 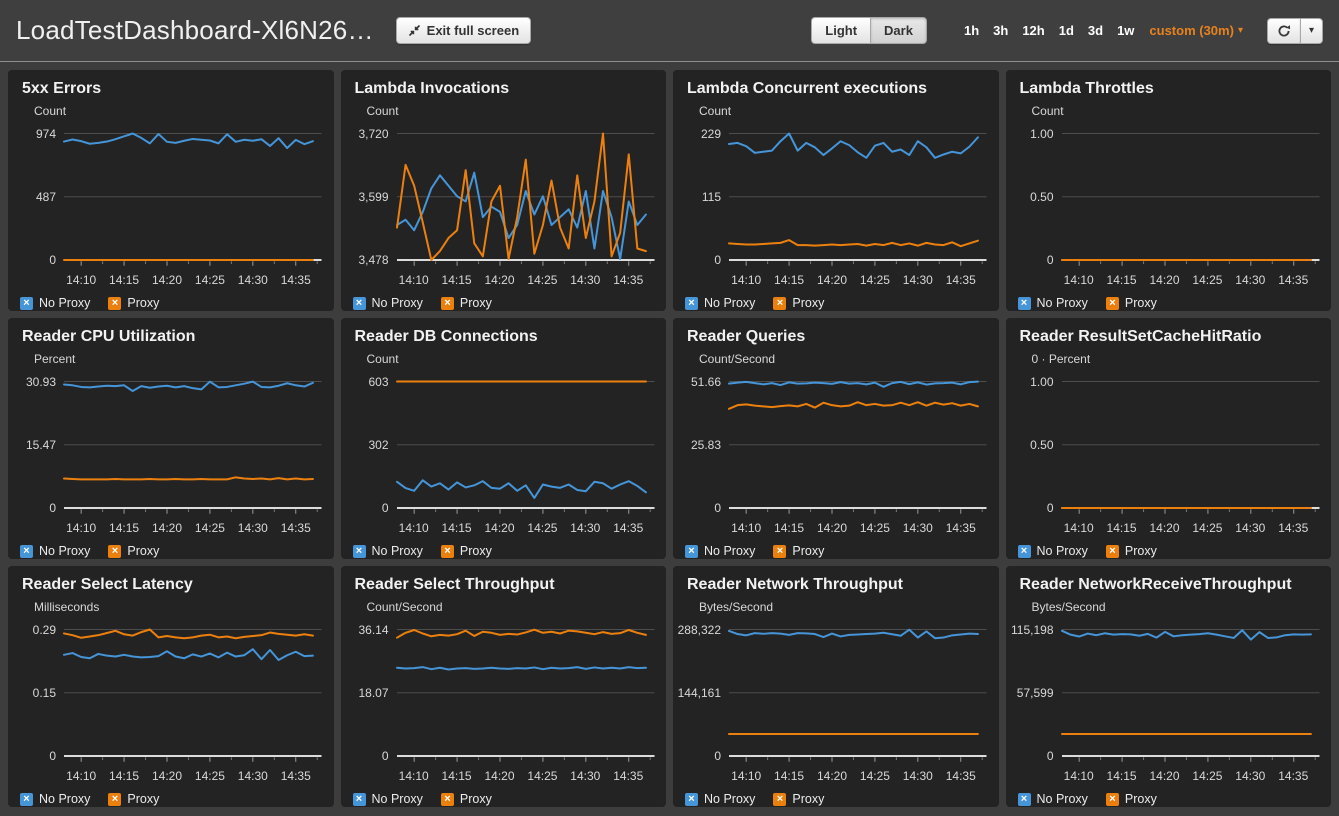 I want to click on exit-fullscreen-button: Exit full screen, so click(x=463, y=30).